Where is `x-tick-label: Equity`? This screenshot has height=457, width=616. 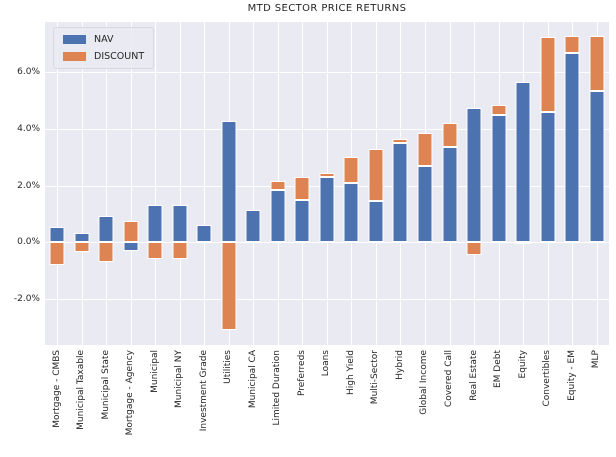 x-tick-label: Equity is located at coordinates (522, 364).